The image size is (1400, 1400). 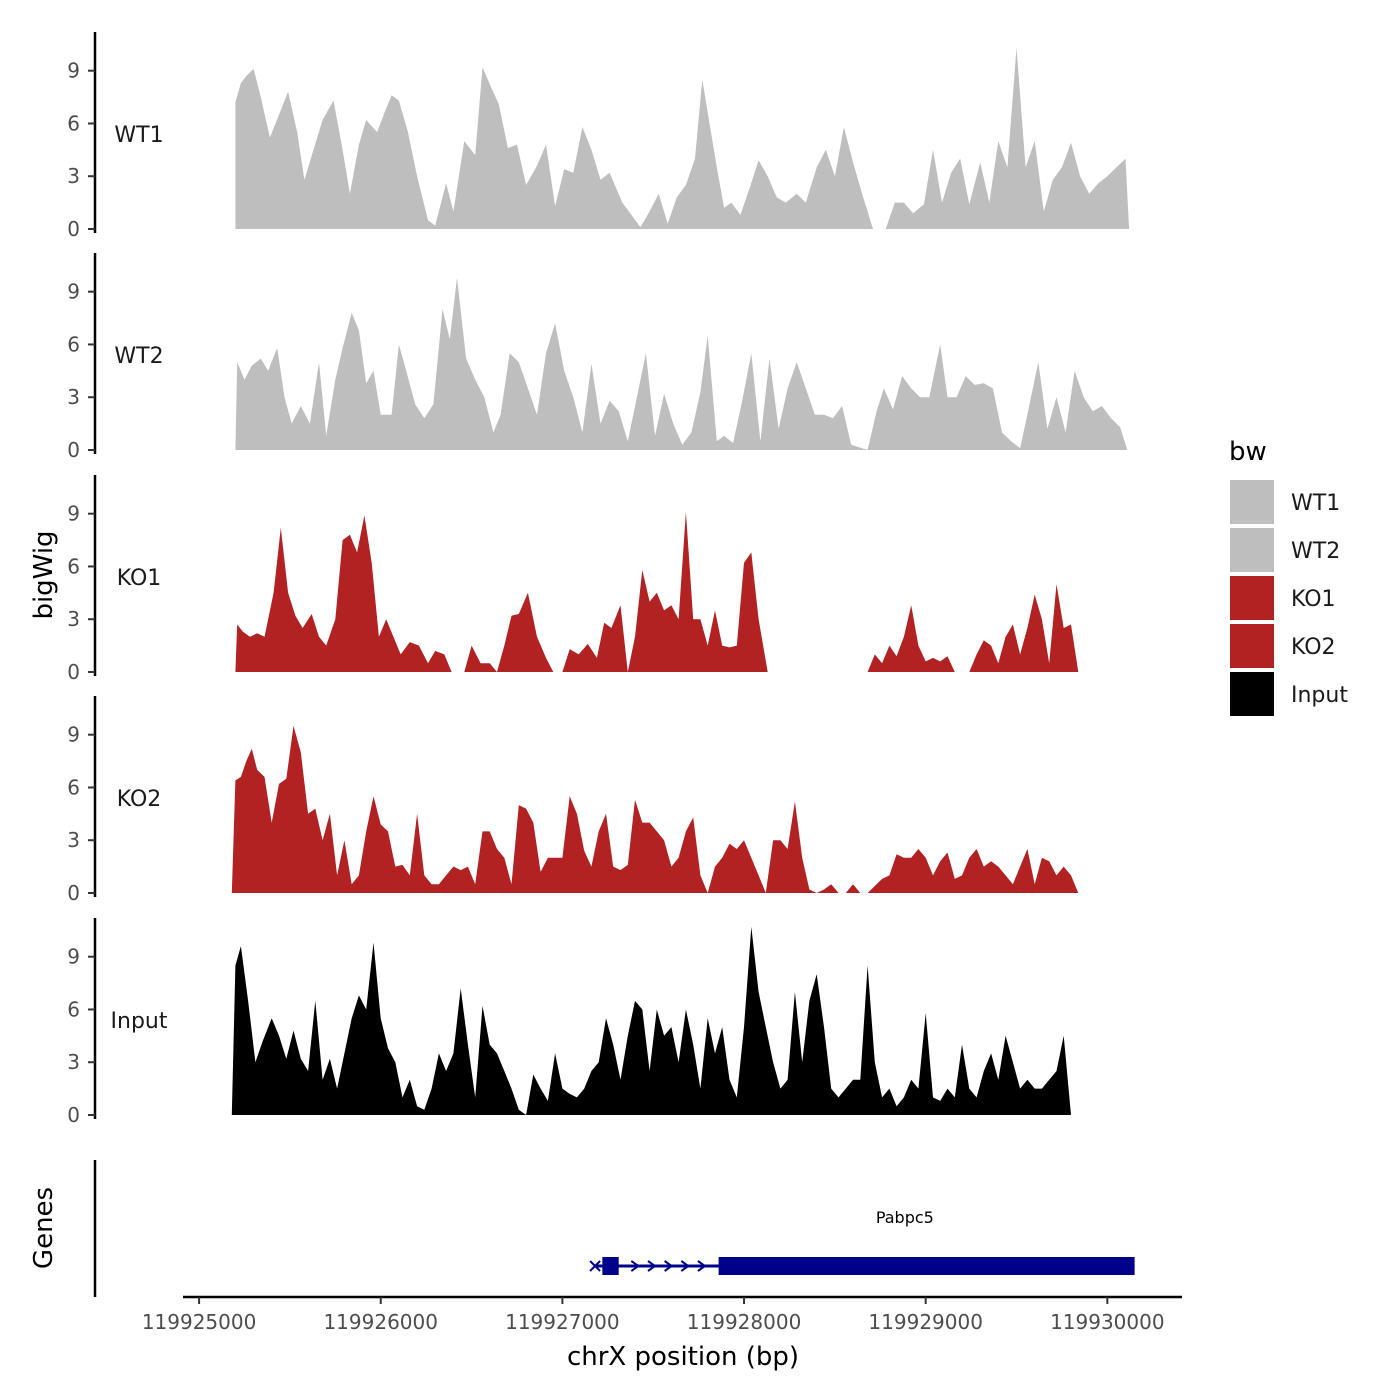 What do you see at coordinates (73, 566) in the screenshot?
I see `y-tick-label-ko1-6: 6` at bounding box center [73, 566].